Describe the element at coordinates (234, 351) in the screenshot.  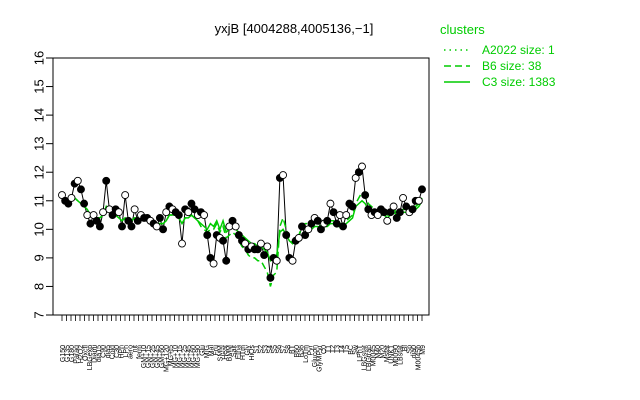
I see `x-tick-label: Salt` at that location.